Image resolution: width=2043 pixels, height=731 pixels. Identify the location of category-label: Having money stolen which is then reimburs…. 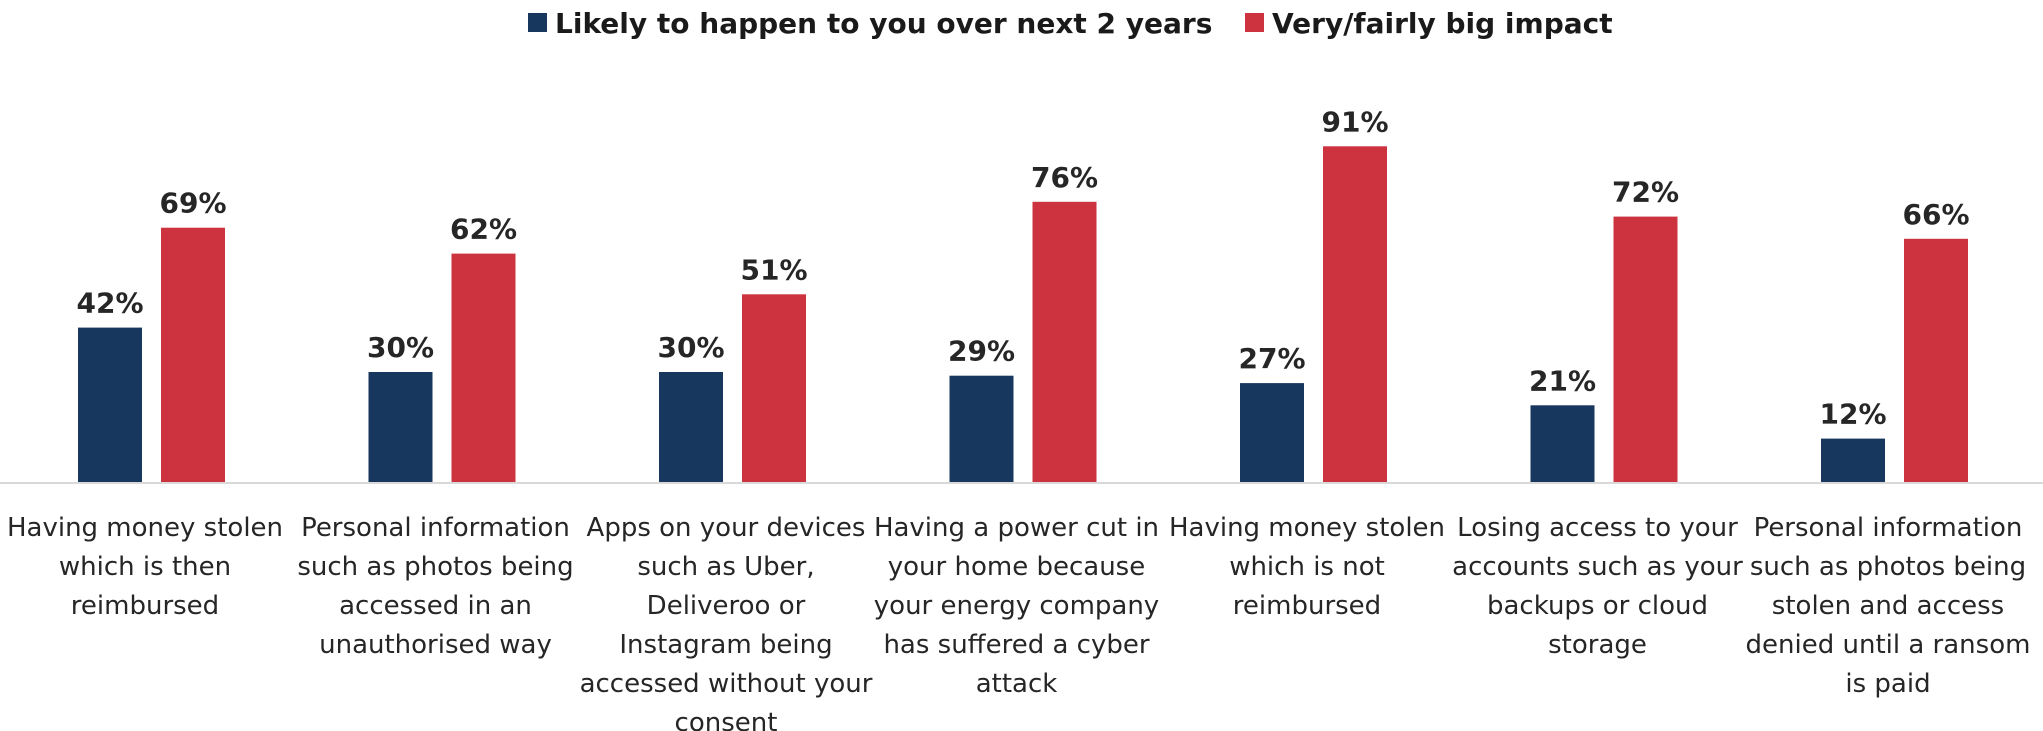
(145, 567).